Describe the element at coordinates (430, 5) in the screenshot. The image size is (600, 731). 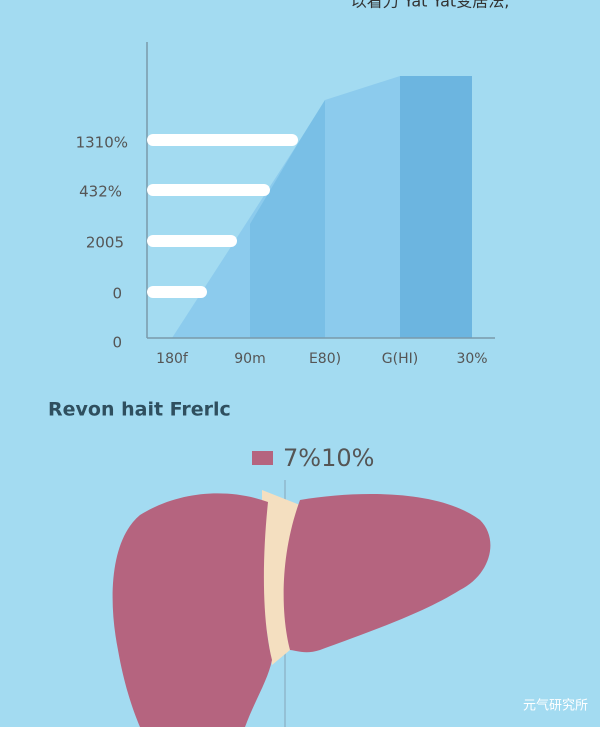
I see `header-title: 以看刀 Yat Yat变居法,` at that location.